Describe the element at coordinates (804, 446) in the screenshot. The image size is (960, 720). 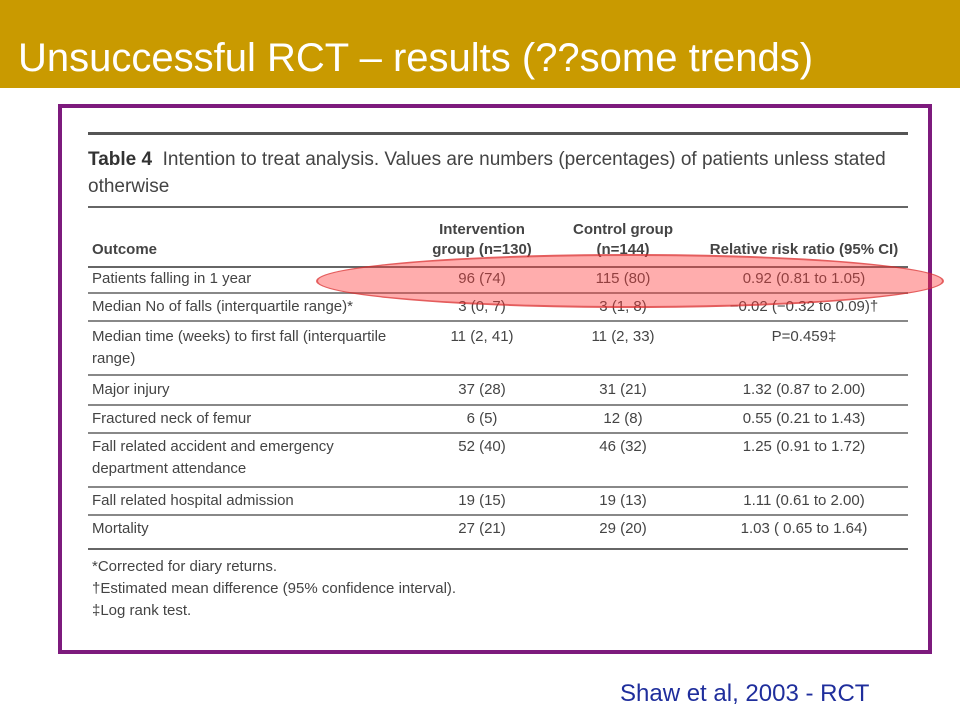
I see `cell-relative-risk: 1.25 (0.91 to 1.72)` at that location.